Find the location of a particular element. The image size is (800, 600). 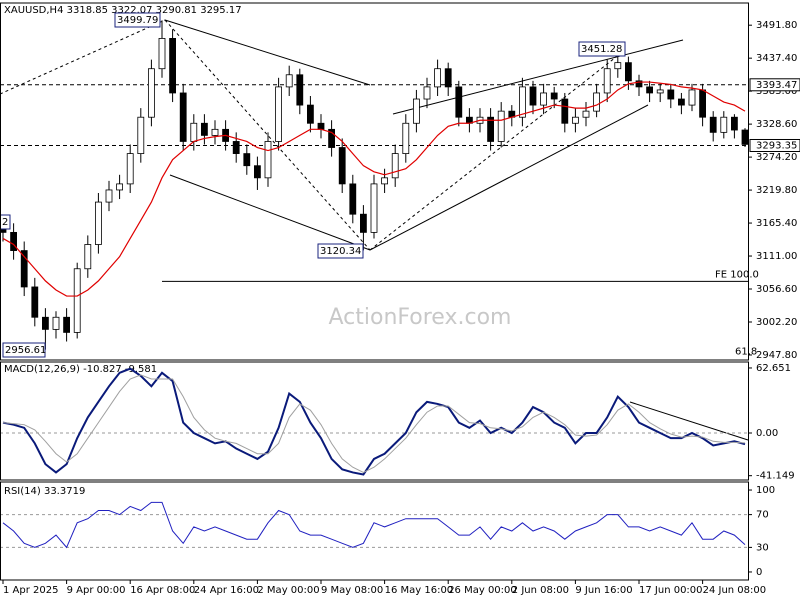

y-tick-label: 0 is located at coordinates (759, 572).